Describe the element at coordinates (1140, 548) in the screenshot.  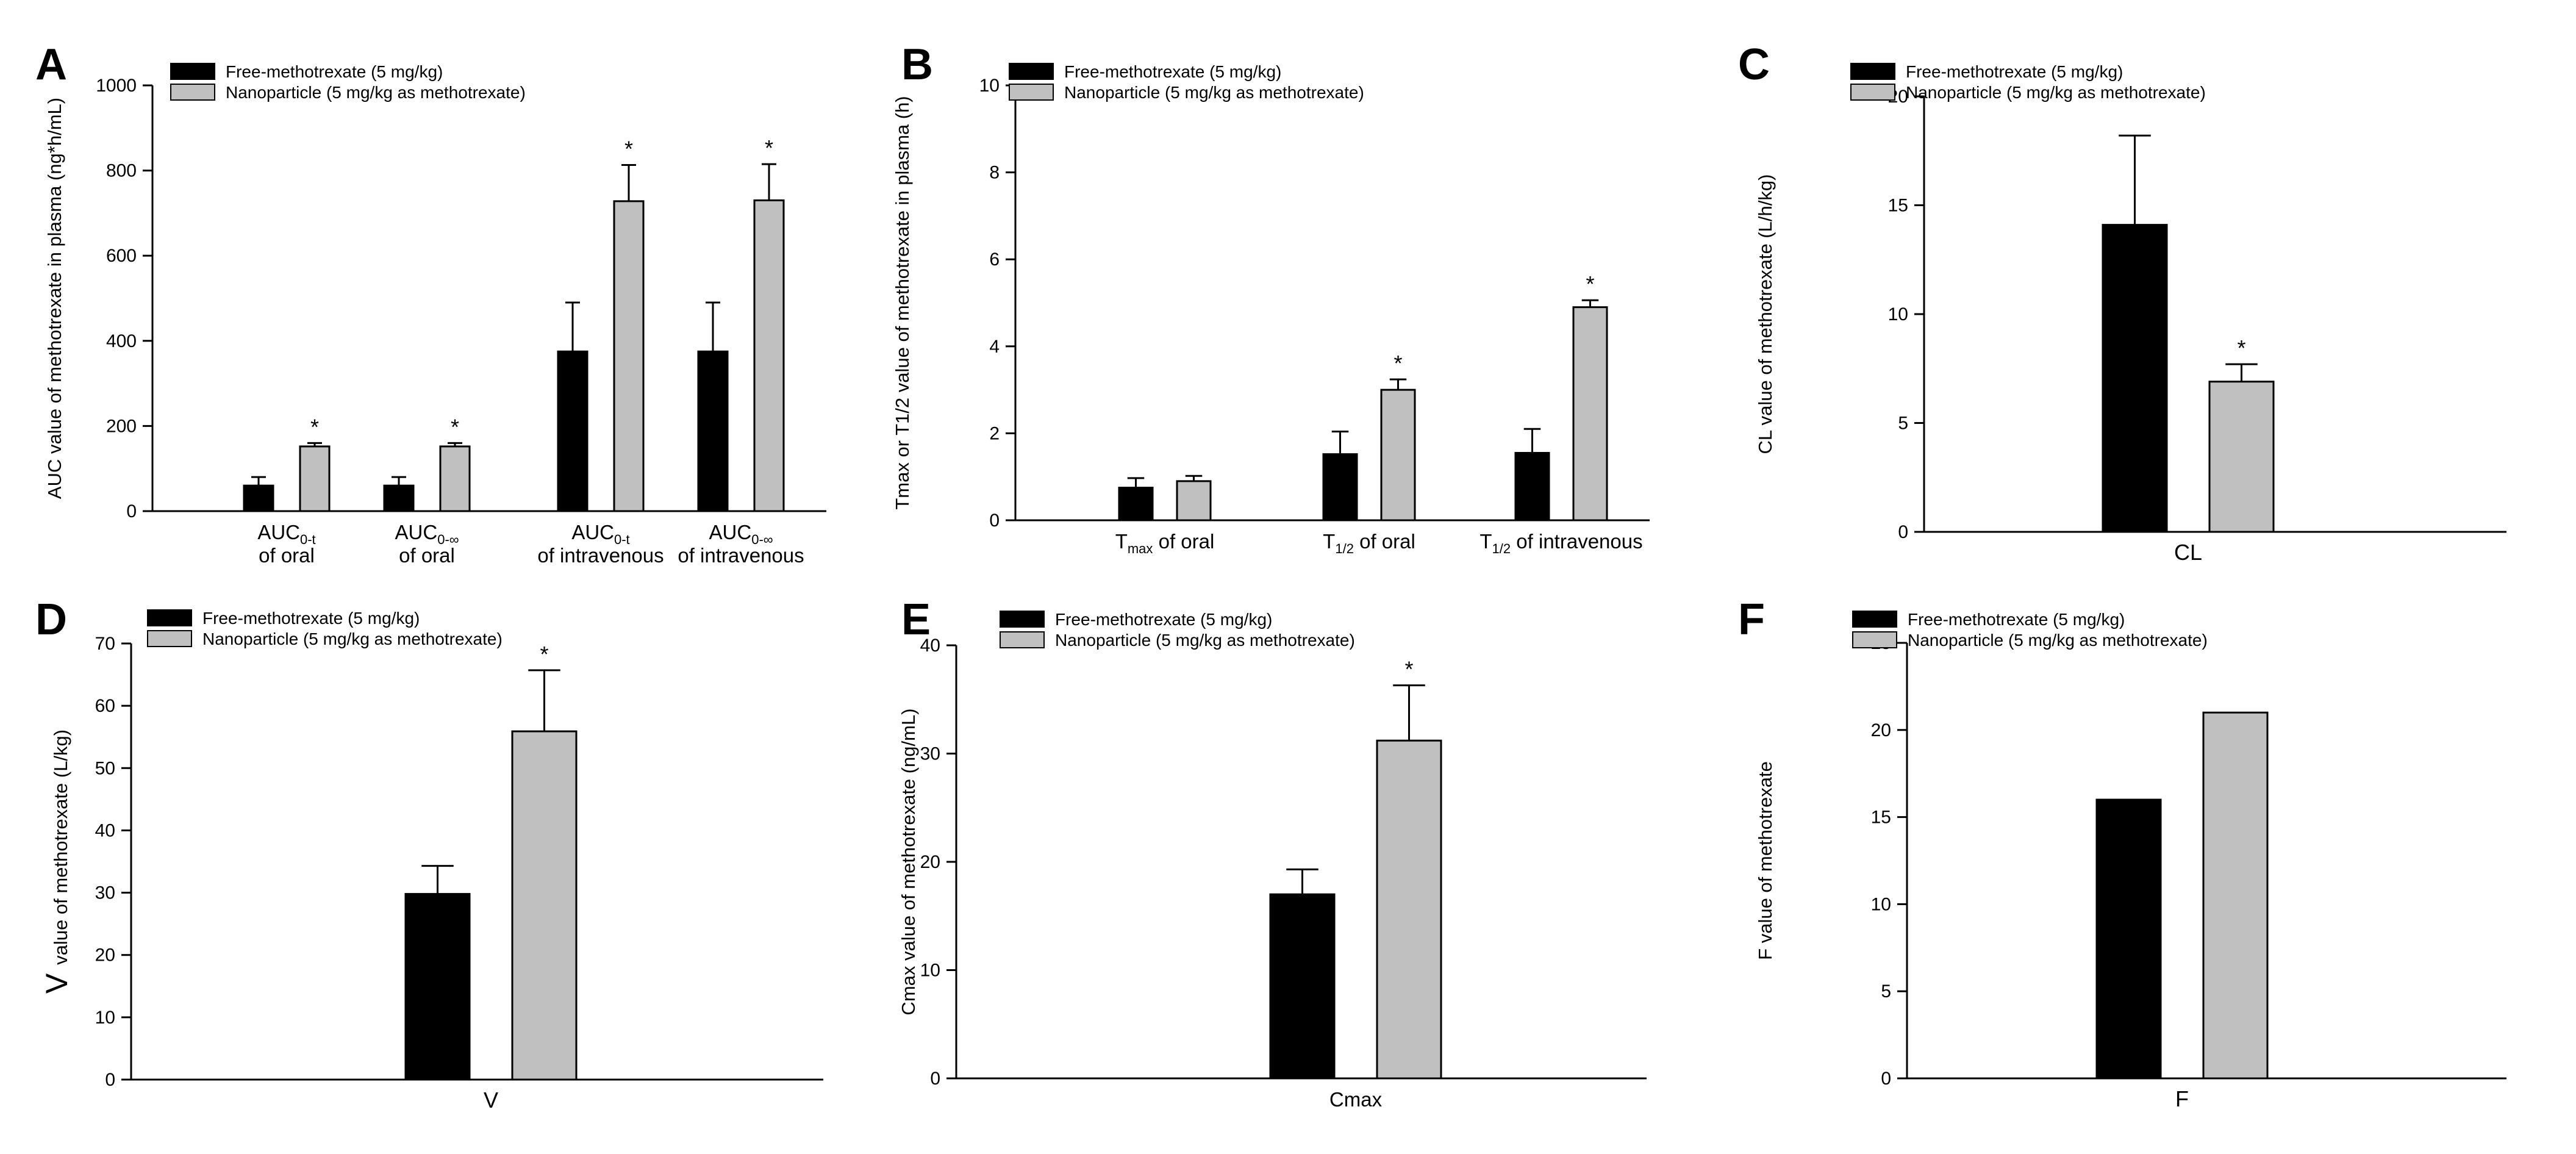
I see `x-category-subscript: max` at that location.